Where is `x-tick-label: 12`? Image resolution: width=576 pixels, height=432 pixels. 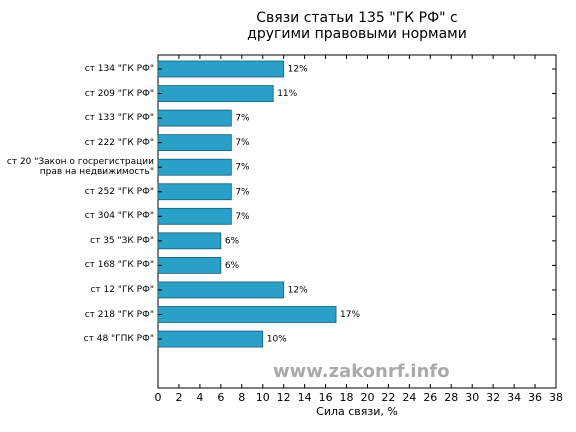 x-tick-label: 12 is located at coordinates (284, 397).